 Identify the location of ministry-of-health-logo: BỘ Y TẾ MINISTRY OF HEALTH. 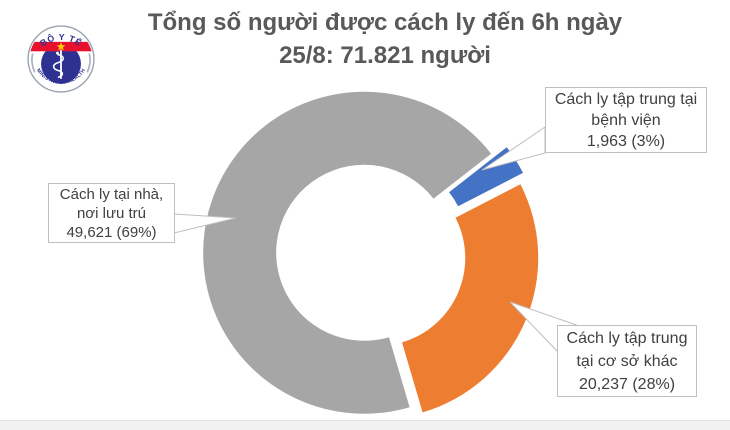
(61, 59).